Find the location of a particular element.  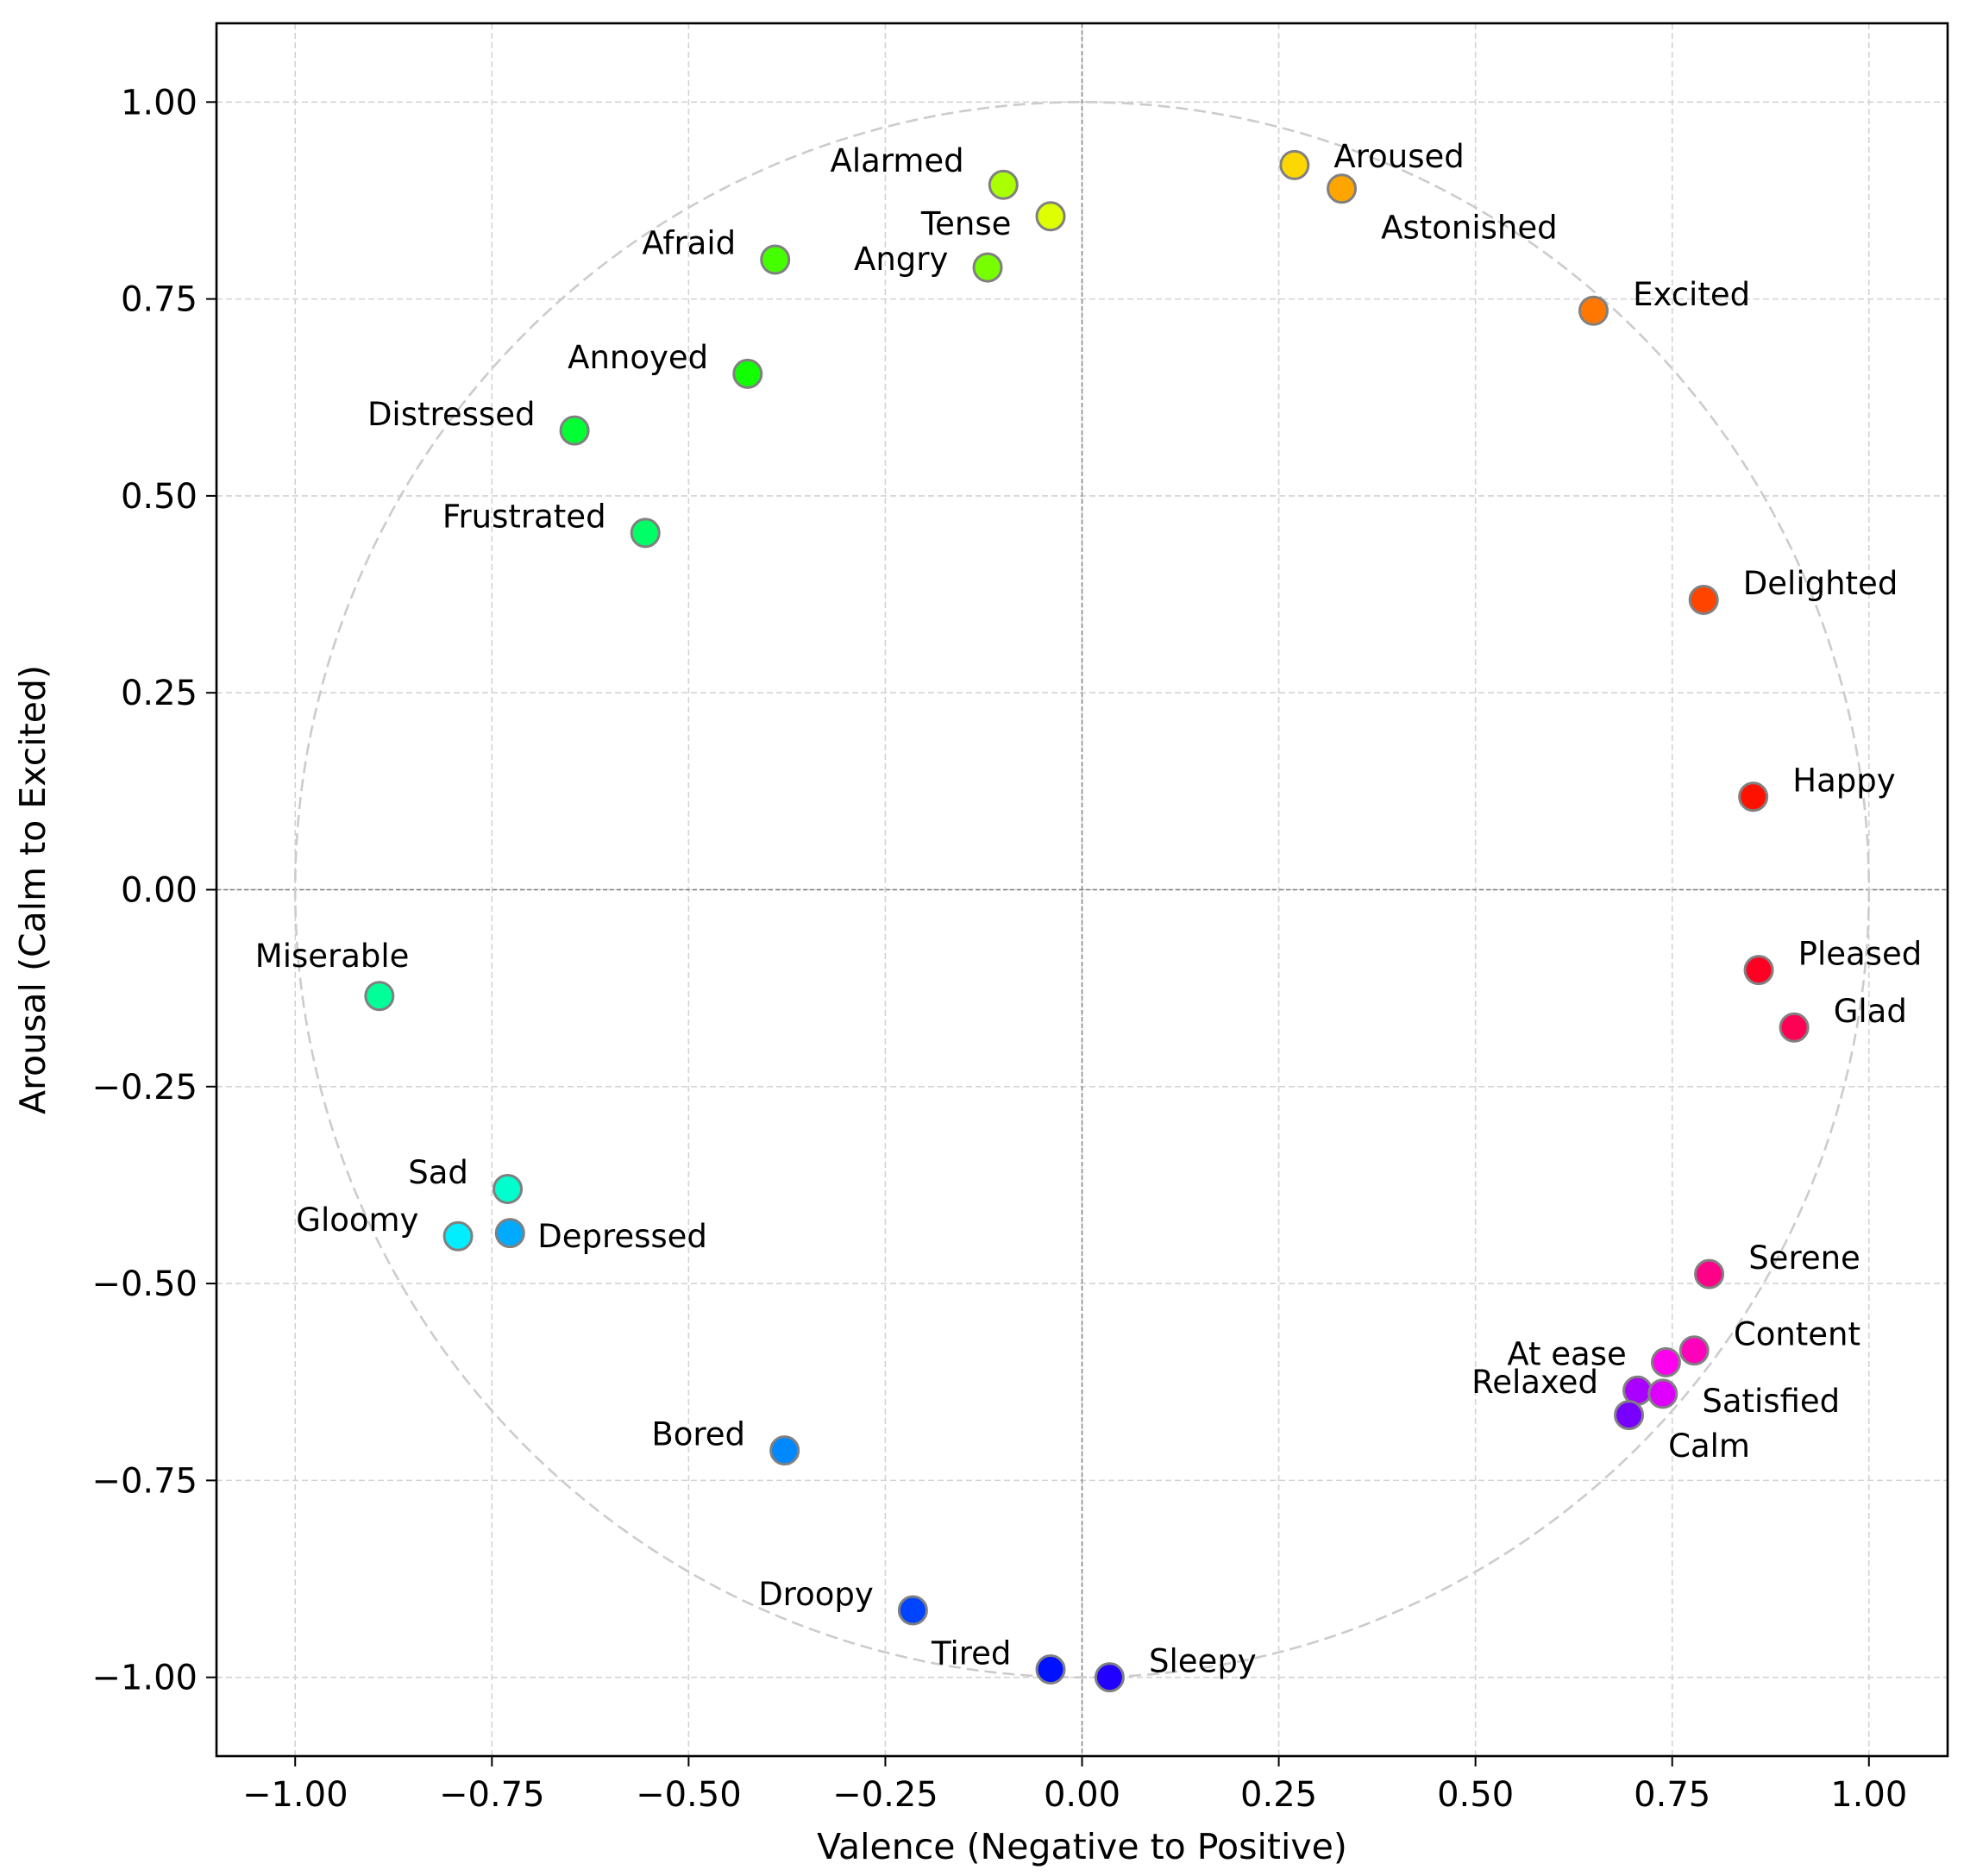

point-droopy is located at coordinates (912, 1610).